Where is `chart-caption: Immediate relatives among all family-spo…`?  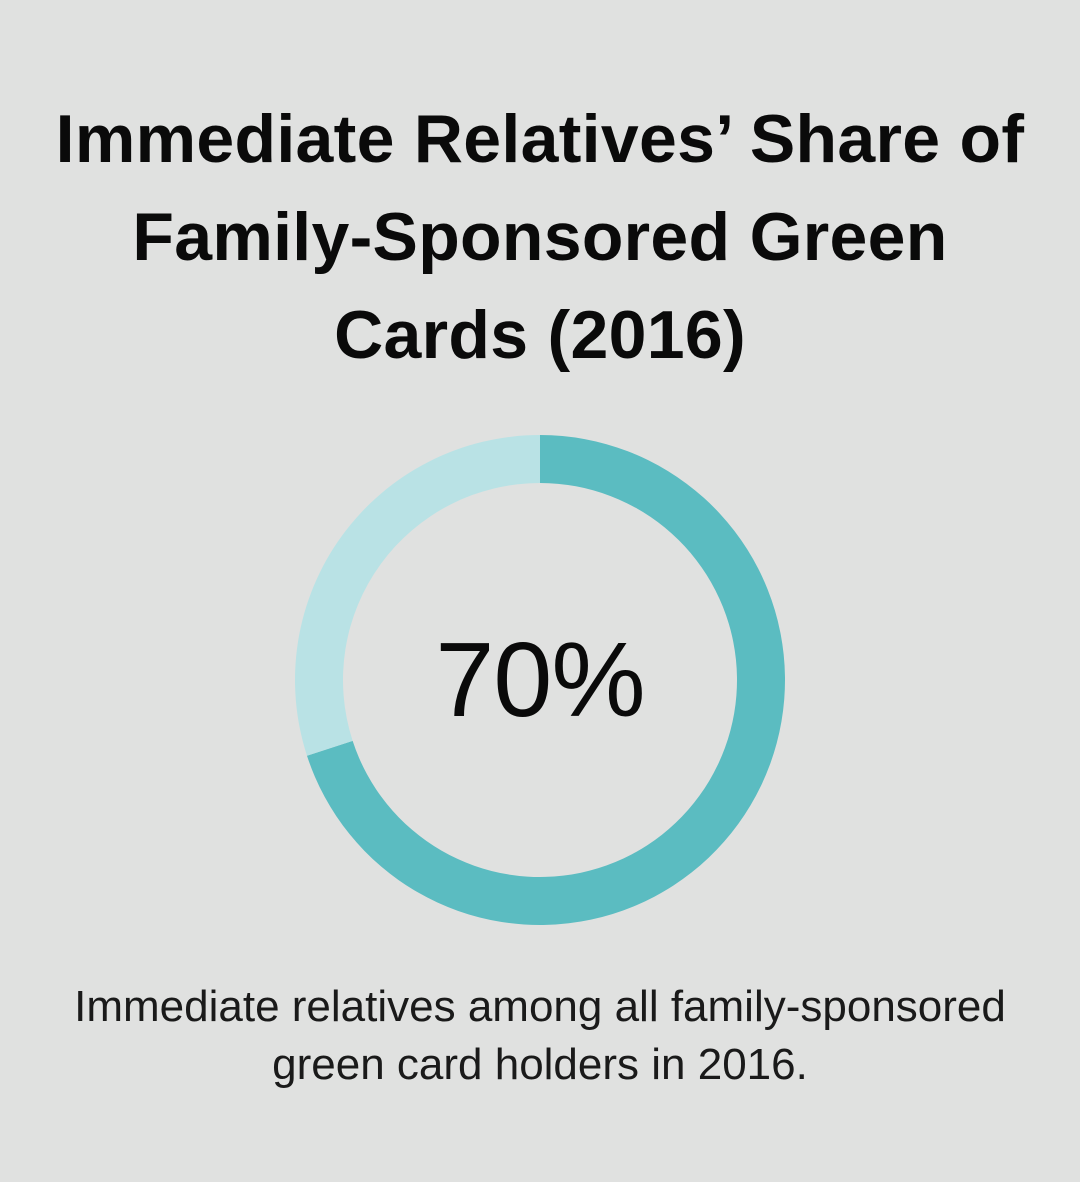
chart-caption: Immediate relatives among all family-spo… is located at coordinates (540, 1035).